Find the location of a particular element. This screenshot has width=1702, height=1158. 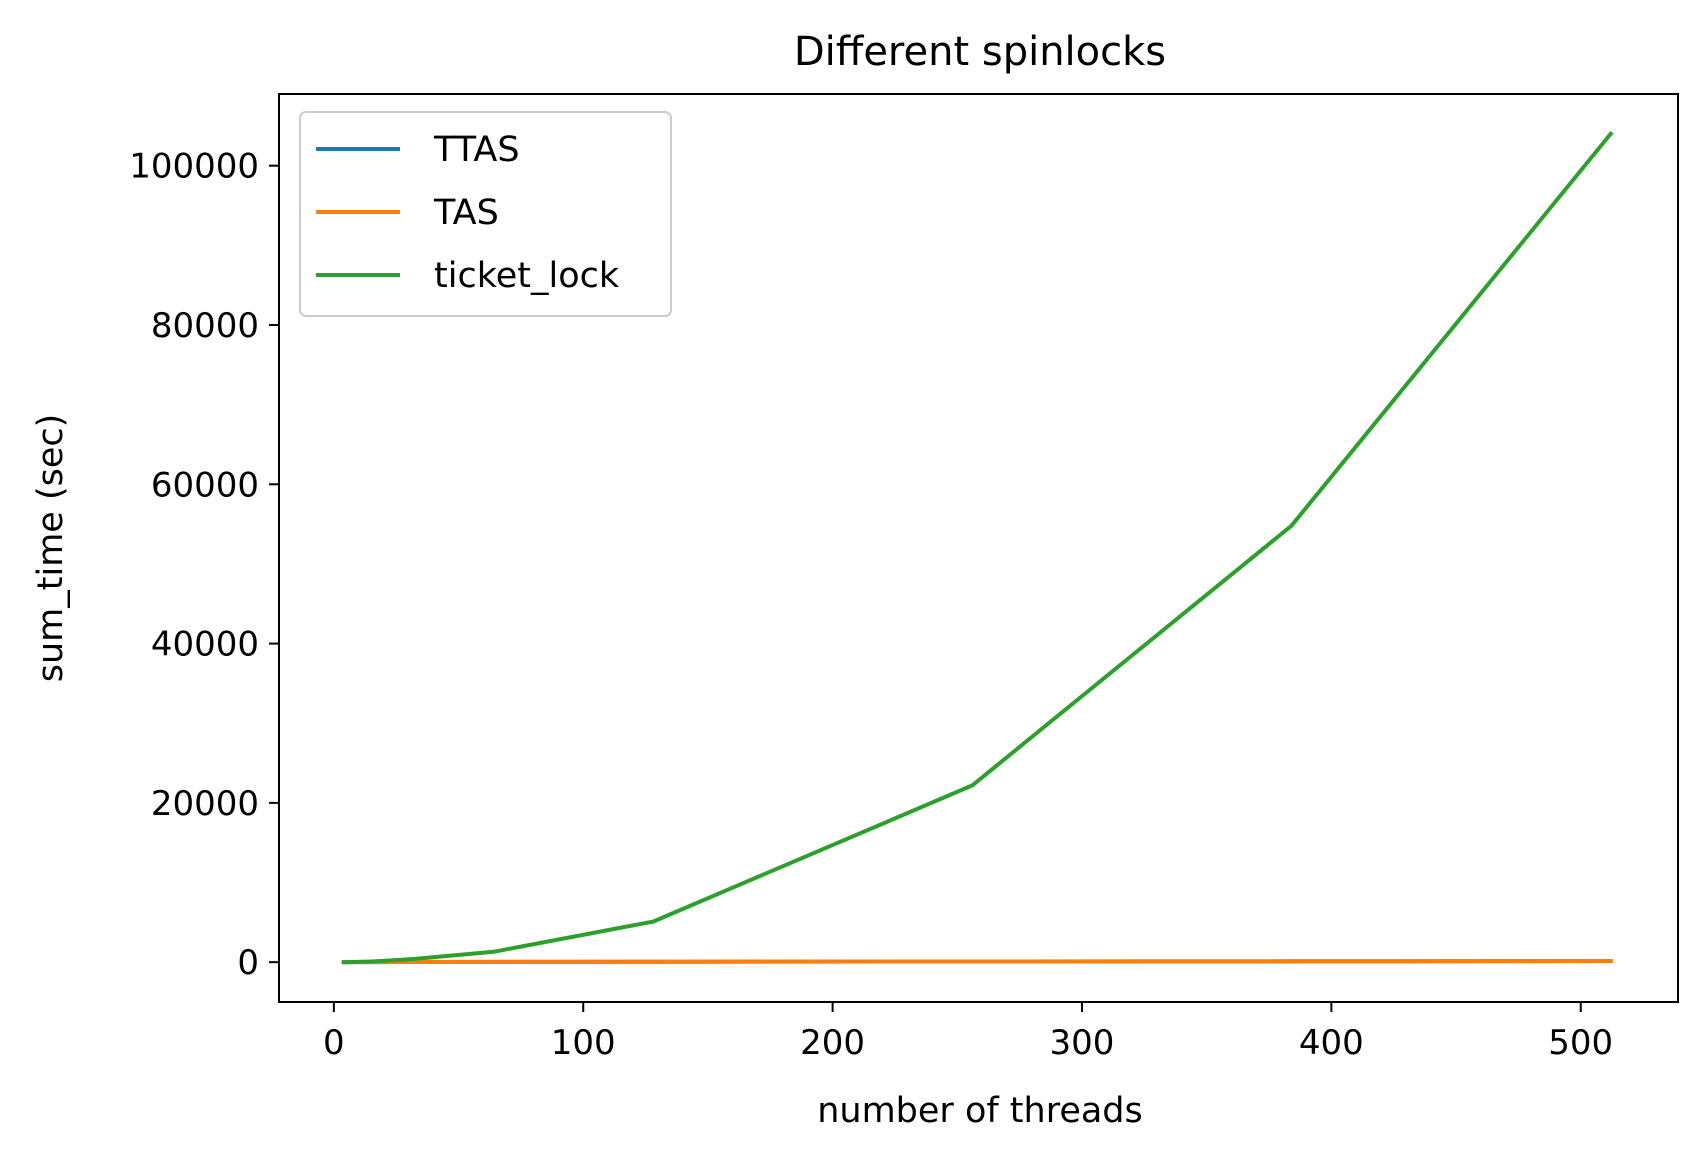

y-tick-label: 40000 is located at coordinates (205, 645).